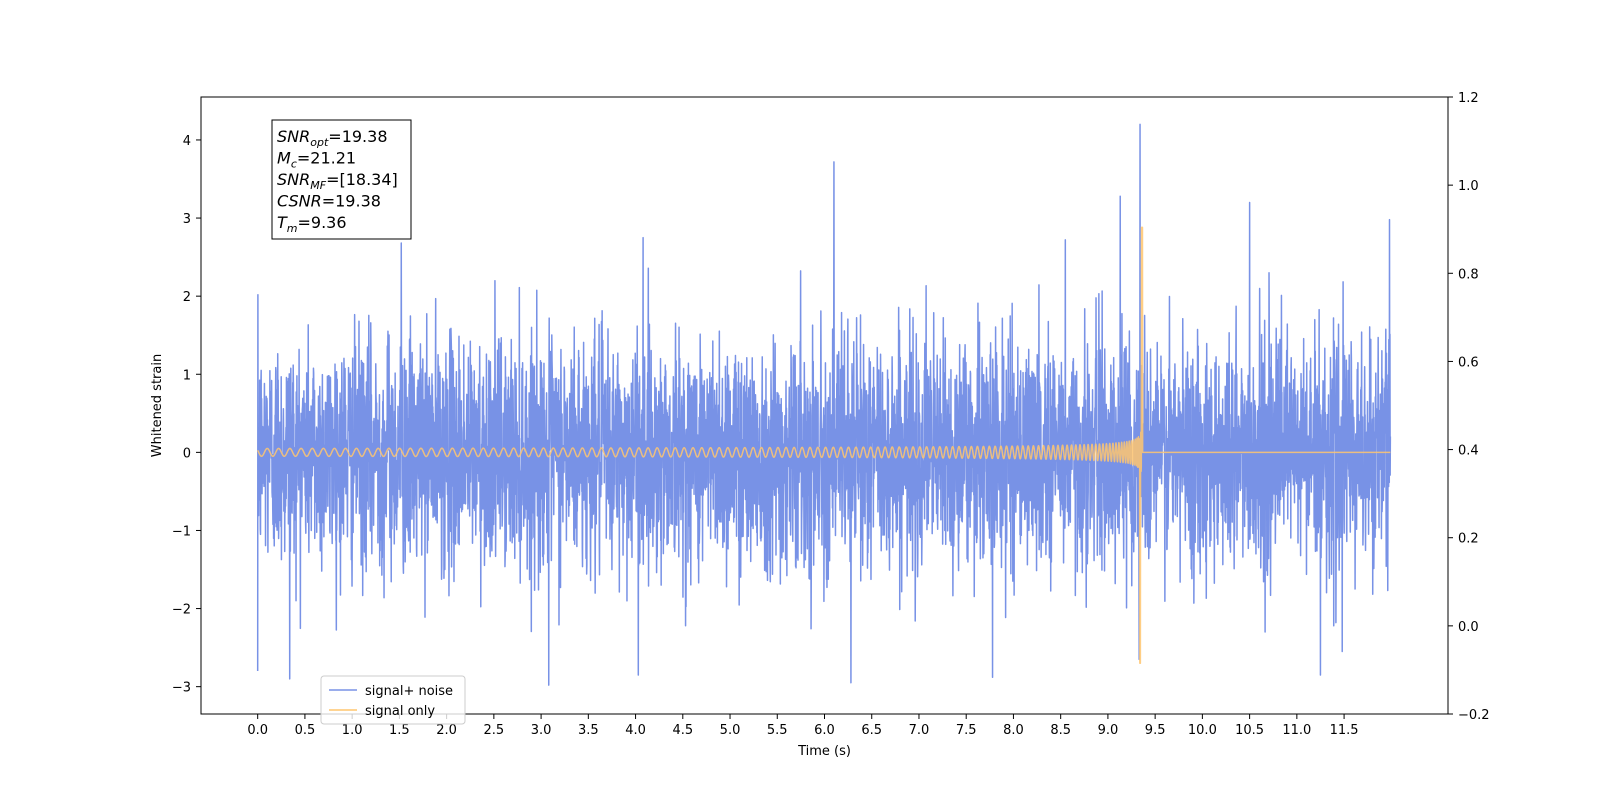 The image size is (1600, 805). I want to click on y2-tick-label: 1.2, so click(1468, 98).